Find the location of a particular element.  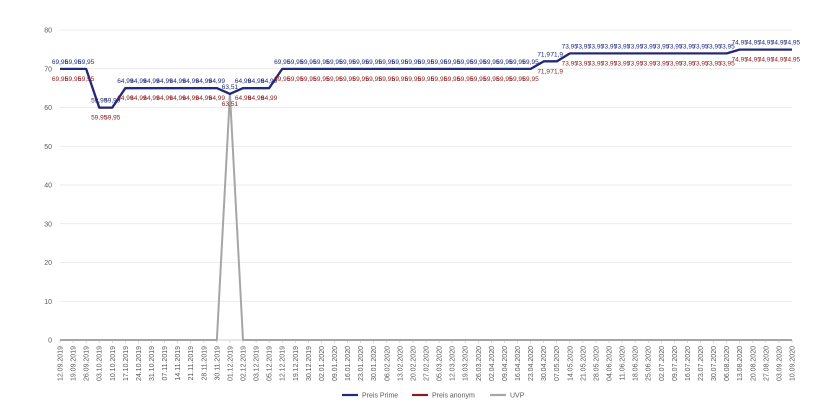

x-tick-label: 30.11.2019 is located at coordinates (217, 363).